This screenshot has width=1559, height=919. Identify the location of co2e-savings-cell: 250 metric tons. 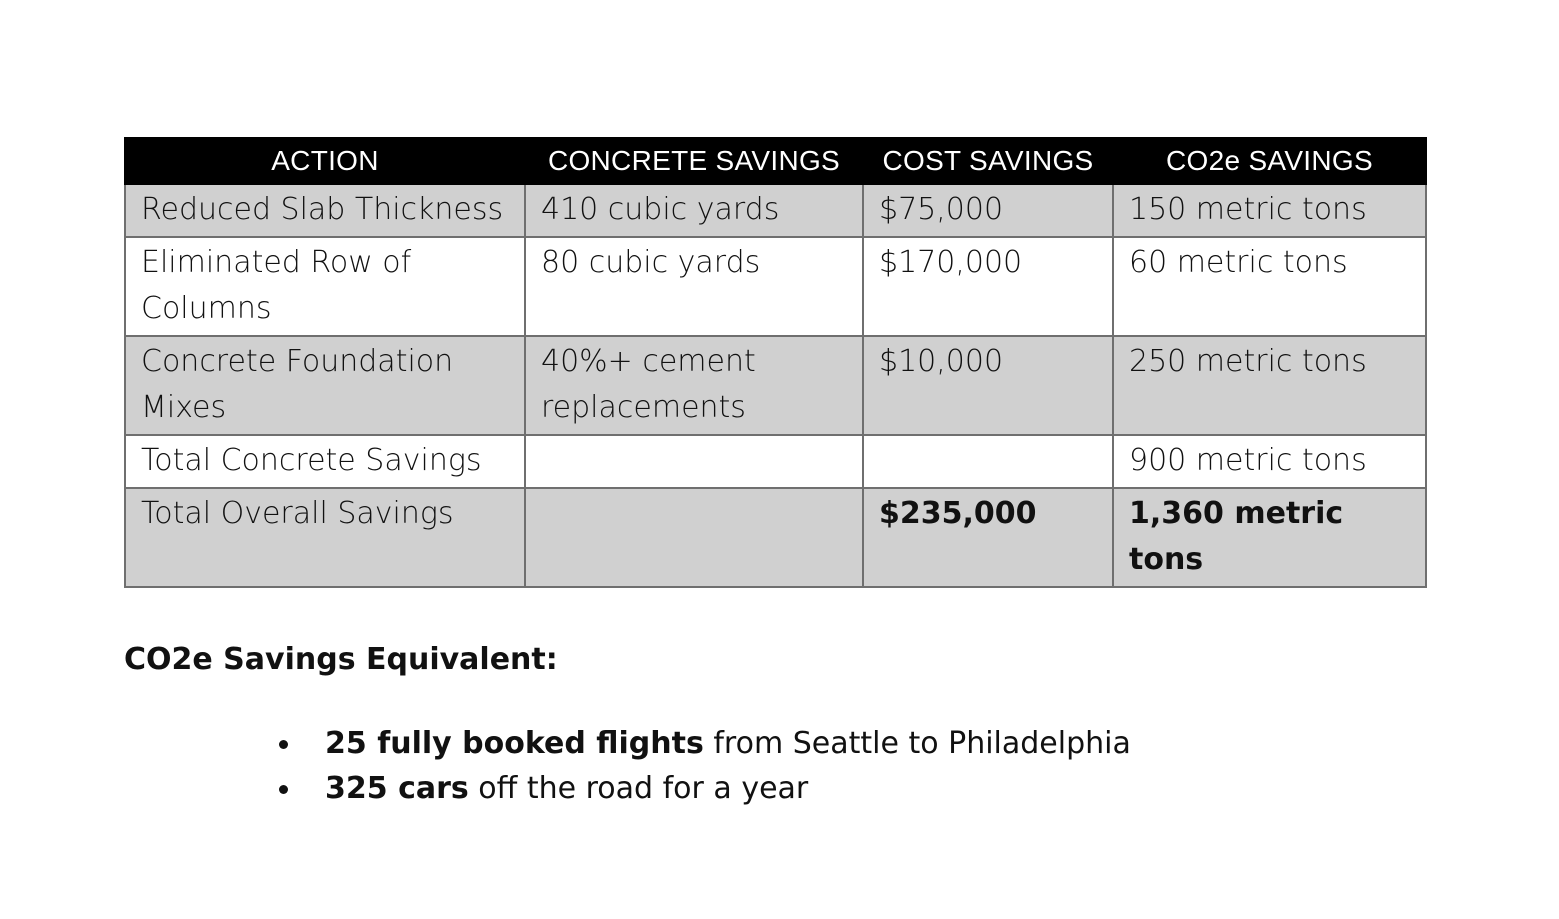
(1269, 385).